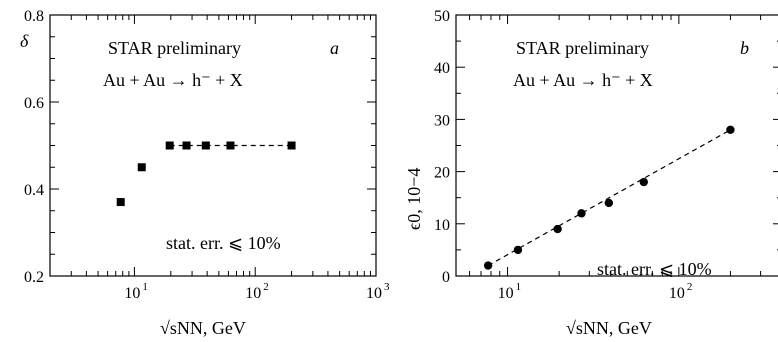 This screenshot has width=778, height=342. What do you see at coordinates (583, 80) in the screenshot?
I see `subtitle-b: Au + Au → h⁻ + X` at bounding box center [583, 80].